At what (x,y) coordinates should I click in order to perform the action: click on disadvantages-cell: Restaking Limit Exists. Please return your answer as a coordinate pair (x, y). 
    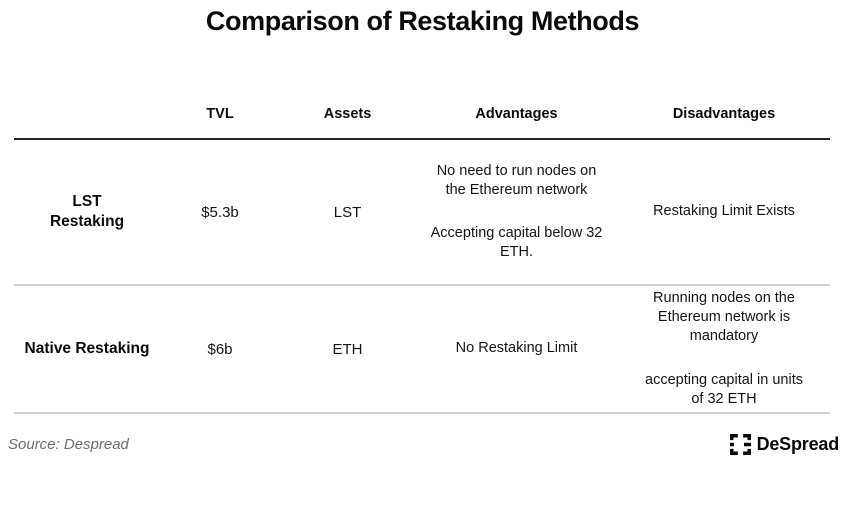
    Looking at the image, I should click on (724, 211).